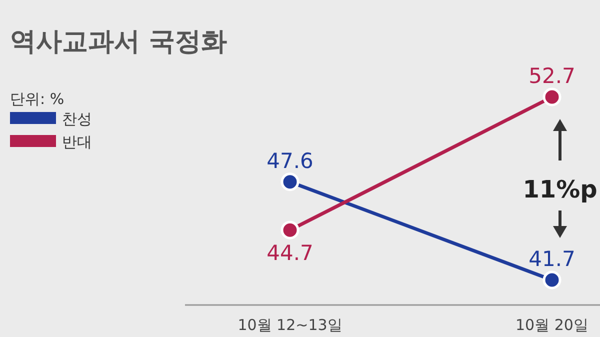  What do you see at coordinates (290, 253) in the screenshot?
I see `data-label: 44.7` at bounding box center [290, 253].